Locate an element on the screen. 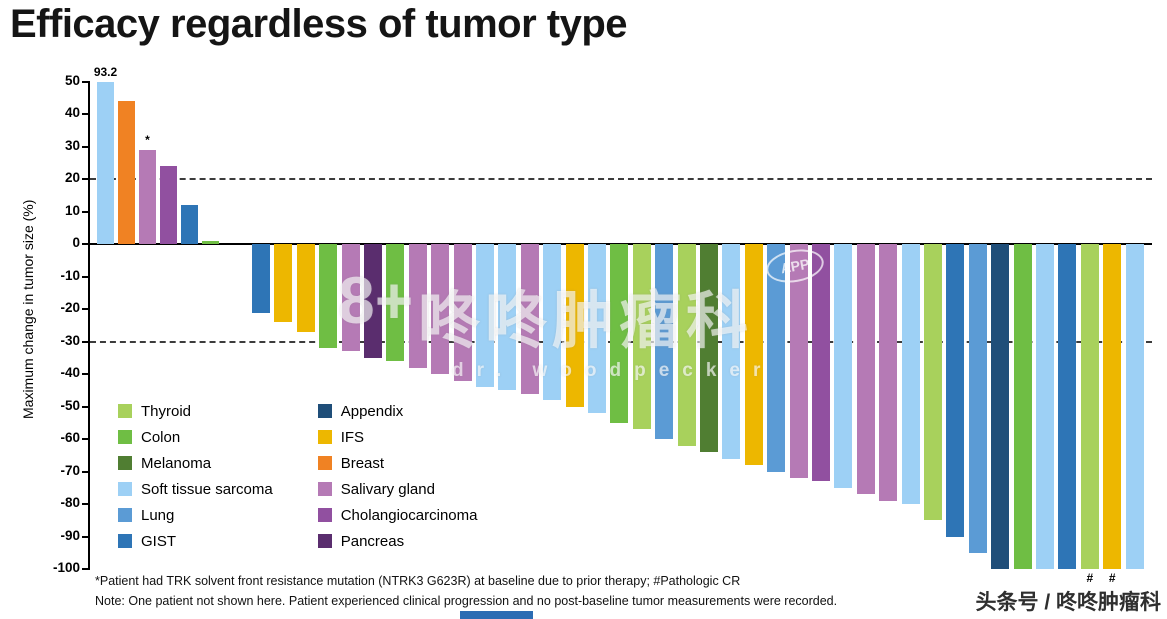 This screenshot has height=619, width=1167. y-tick-label: 10 is located at coordinates (72, 210).